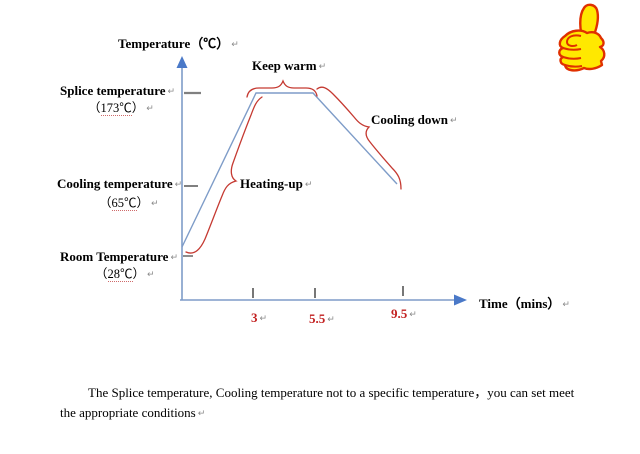 This screenshot has width=640, height=454. Describe the element at coordinates (254, 317) in the screenshot. I see `tick-text: 3` at that location.